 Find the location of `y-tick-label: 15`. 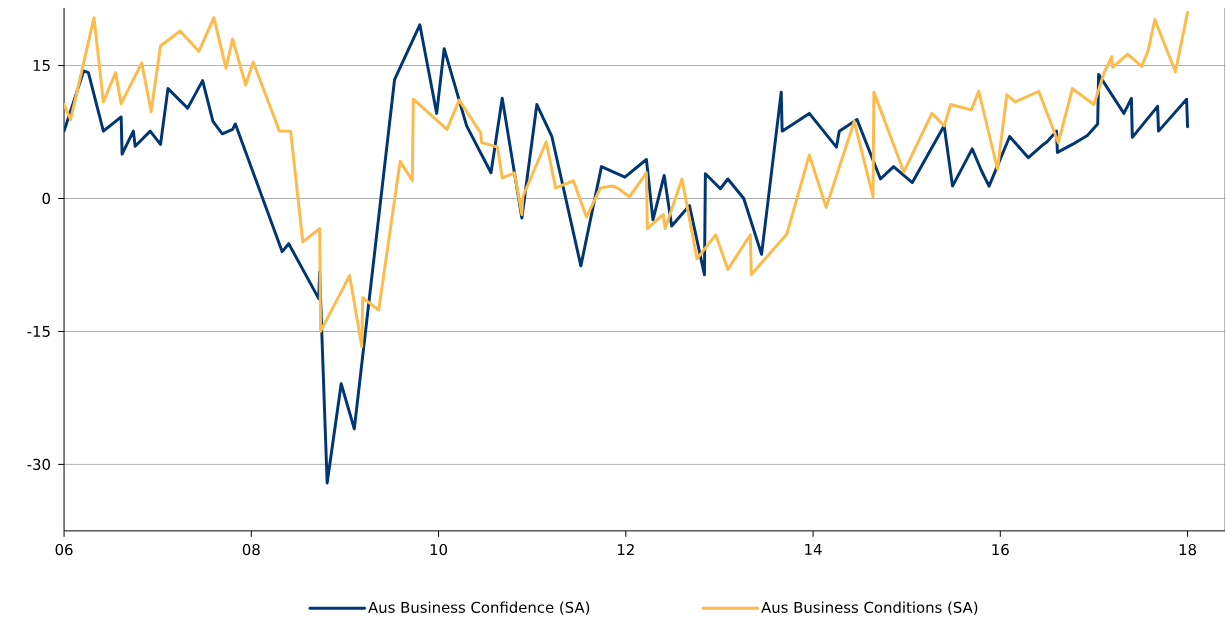

y-tick-label: 15 is located at coordinates (41, 65).